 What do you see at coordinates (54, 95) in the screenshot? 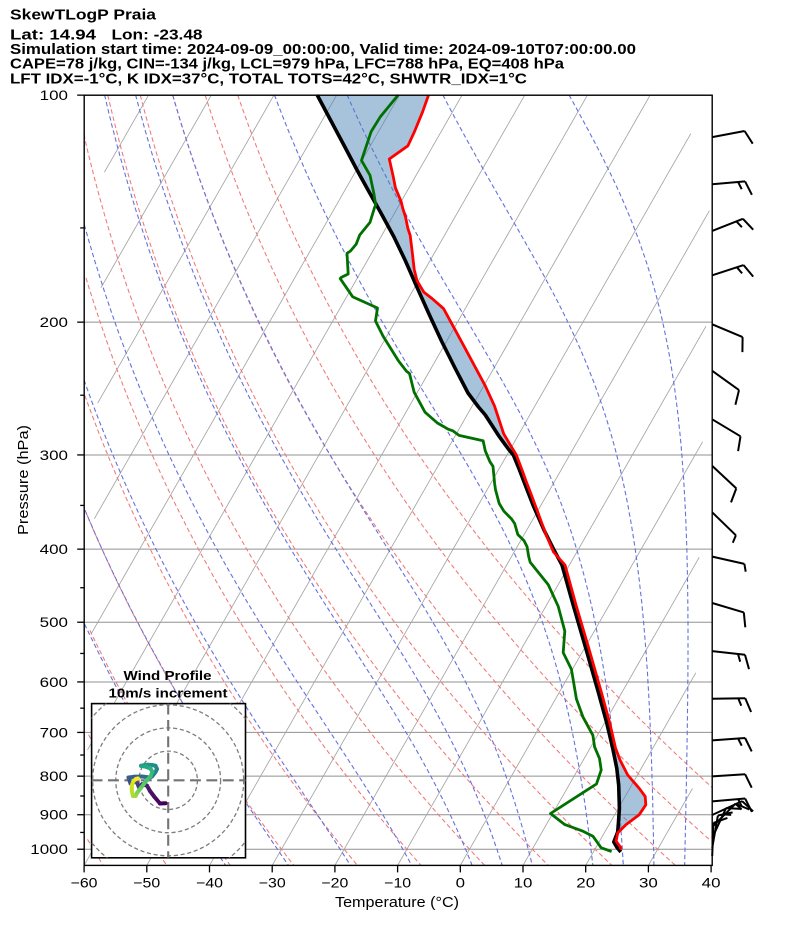
I see `svg-text: 100` at bounding box center [54, 95].